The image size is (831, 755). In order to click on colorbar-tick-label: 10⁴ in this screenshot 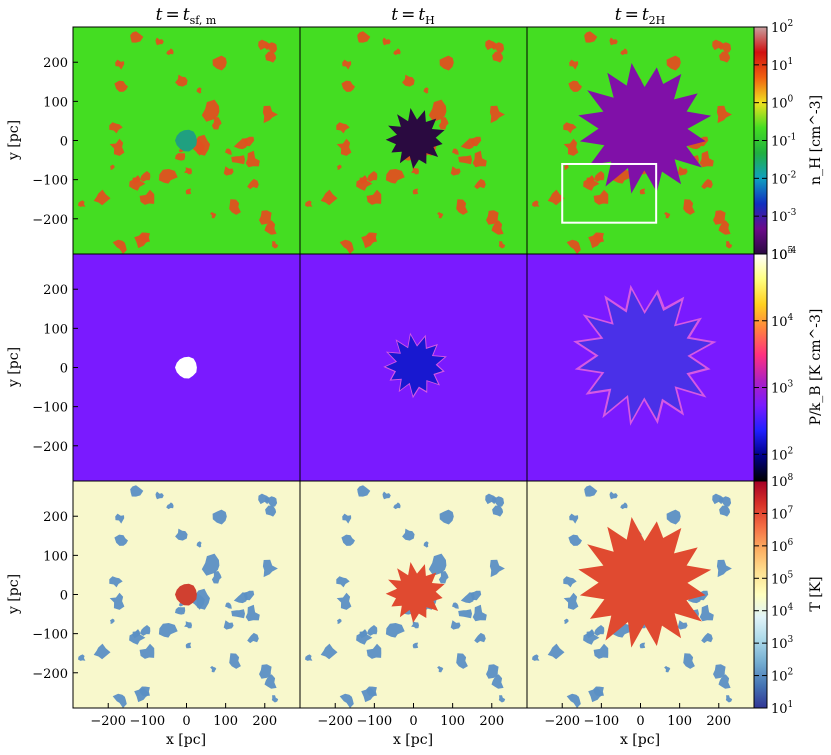, I will do `click(782, 321)`.